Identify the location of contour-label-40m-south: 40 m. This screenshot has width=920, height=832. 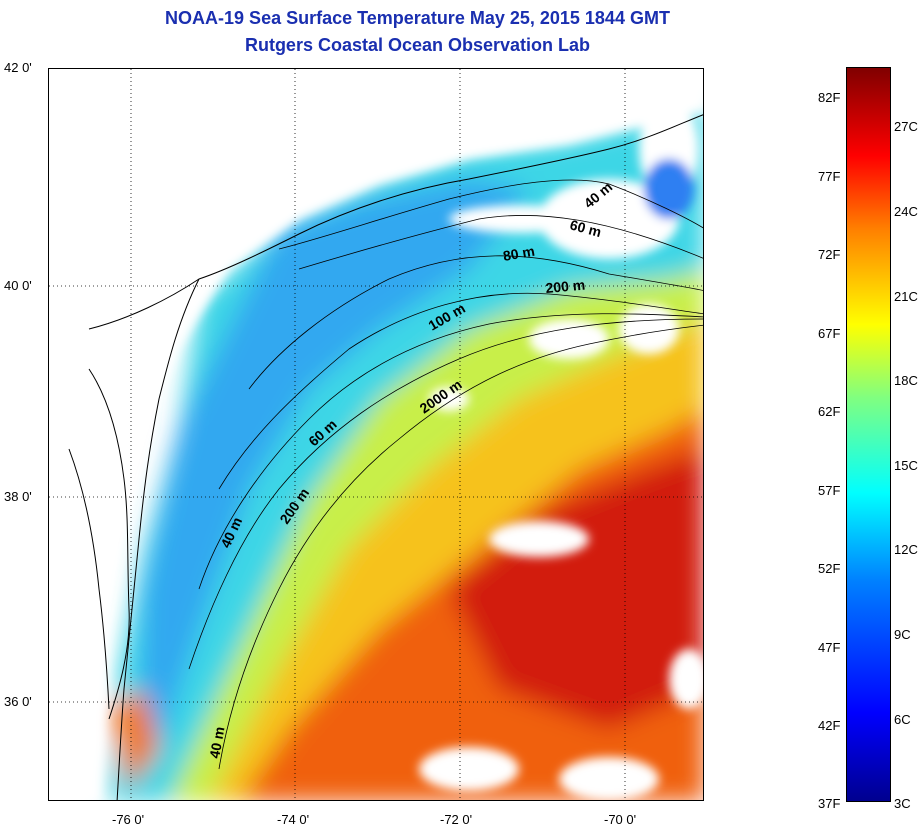
(216, 742).